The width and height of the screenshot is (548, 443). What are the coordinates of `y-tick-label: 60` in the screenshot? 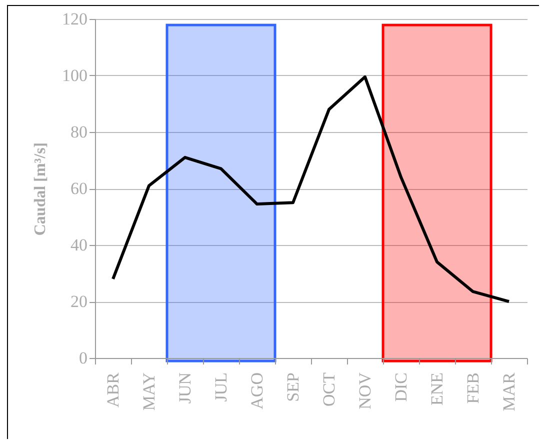 It's located at (79, 188).